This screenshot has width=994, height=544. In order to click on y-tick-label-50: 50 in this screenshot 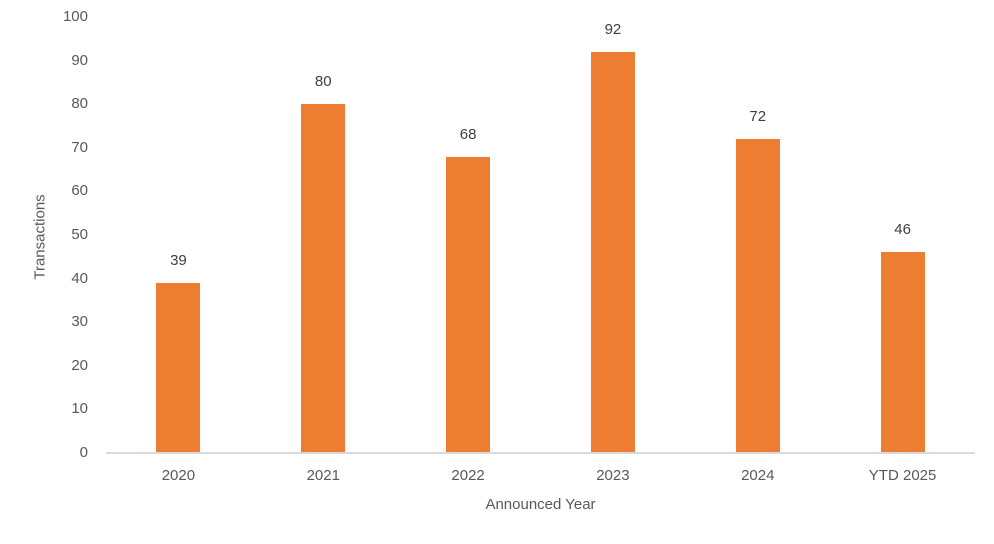, I will do `click(79, 234)`.